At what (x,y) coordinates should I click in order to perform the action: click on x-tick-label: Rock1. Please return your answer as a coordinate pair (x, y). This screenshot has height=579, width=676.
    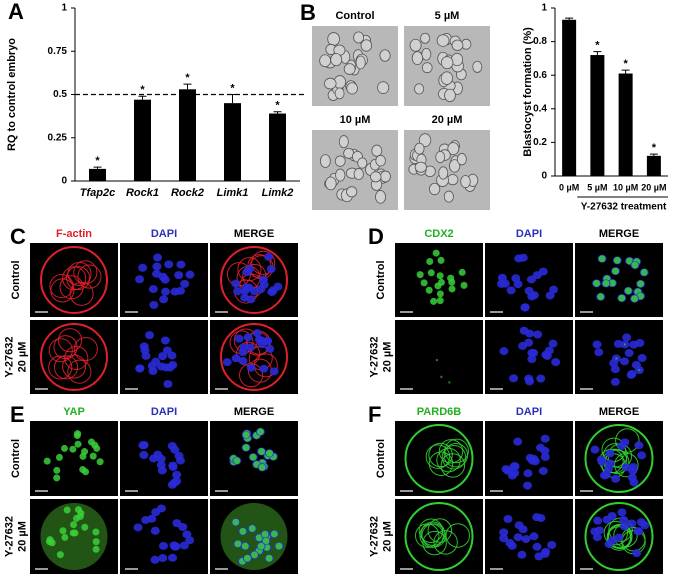
    Looking at the image, I should click on (142, 193).